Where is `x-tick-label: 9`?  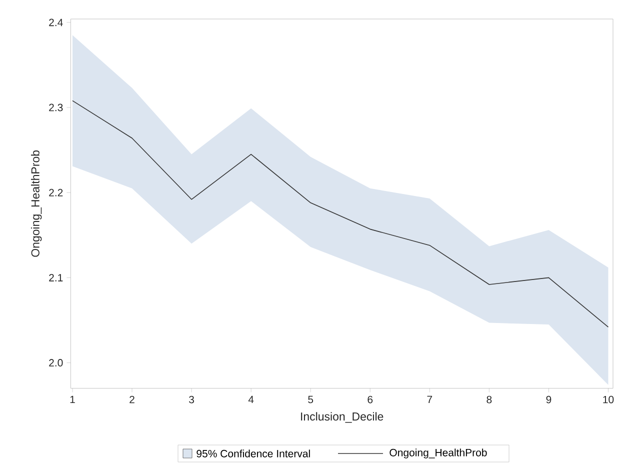 x-tick-label: 9 is located at coordinates (549, 400).